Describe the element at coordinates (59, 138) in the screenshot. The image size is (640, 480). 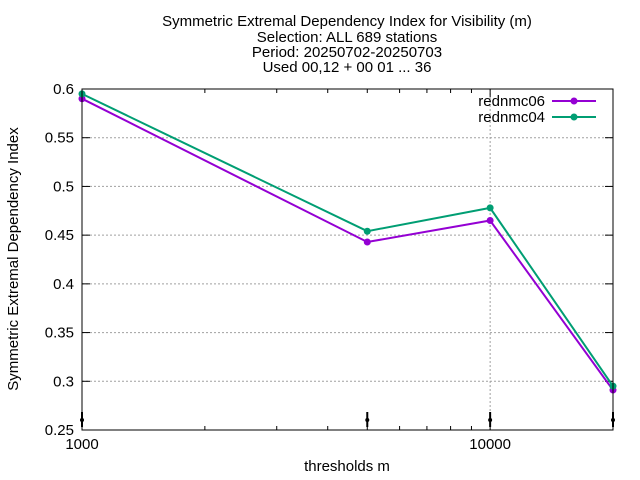
I see `y-tick-label: 0.55` at that location.